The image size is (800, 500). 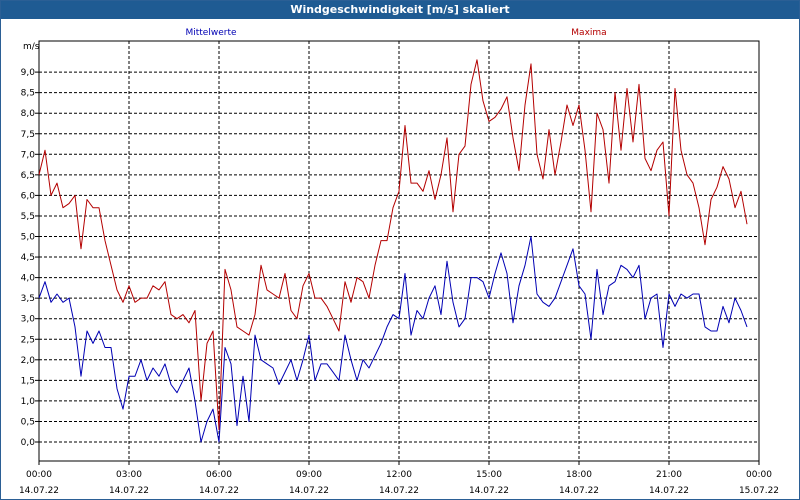 What do you see at coordinates (489, 475) in the screenshot?
I see `x-tick-time: 15:00` at bounding box center [489, 475].